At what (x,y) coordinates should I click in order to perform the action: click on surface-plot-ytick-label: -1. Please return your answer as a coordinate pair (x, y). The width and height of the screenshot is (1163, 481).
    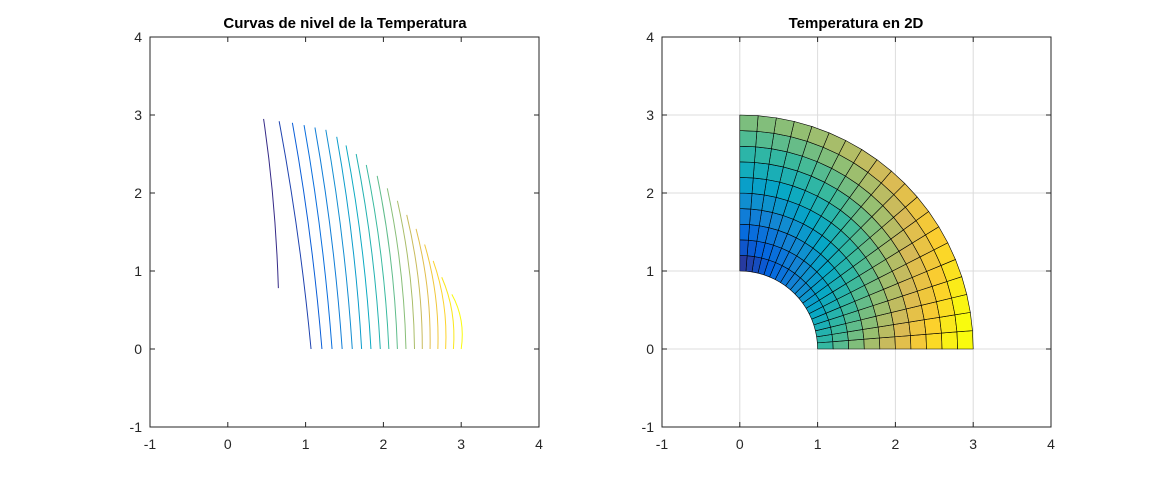
    Looking at the image, I should click on (648, 427).